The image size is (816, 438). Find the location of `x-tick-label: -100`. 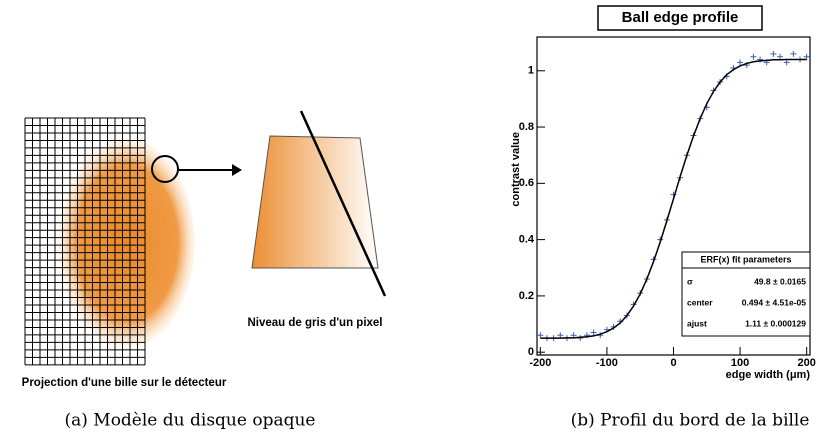

x-tick-label: -100 is located at coordinates (607, 363).